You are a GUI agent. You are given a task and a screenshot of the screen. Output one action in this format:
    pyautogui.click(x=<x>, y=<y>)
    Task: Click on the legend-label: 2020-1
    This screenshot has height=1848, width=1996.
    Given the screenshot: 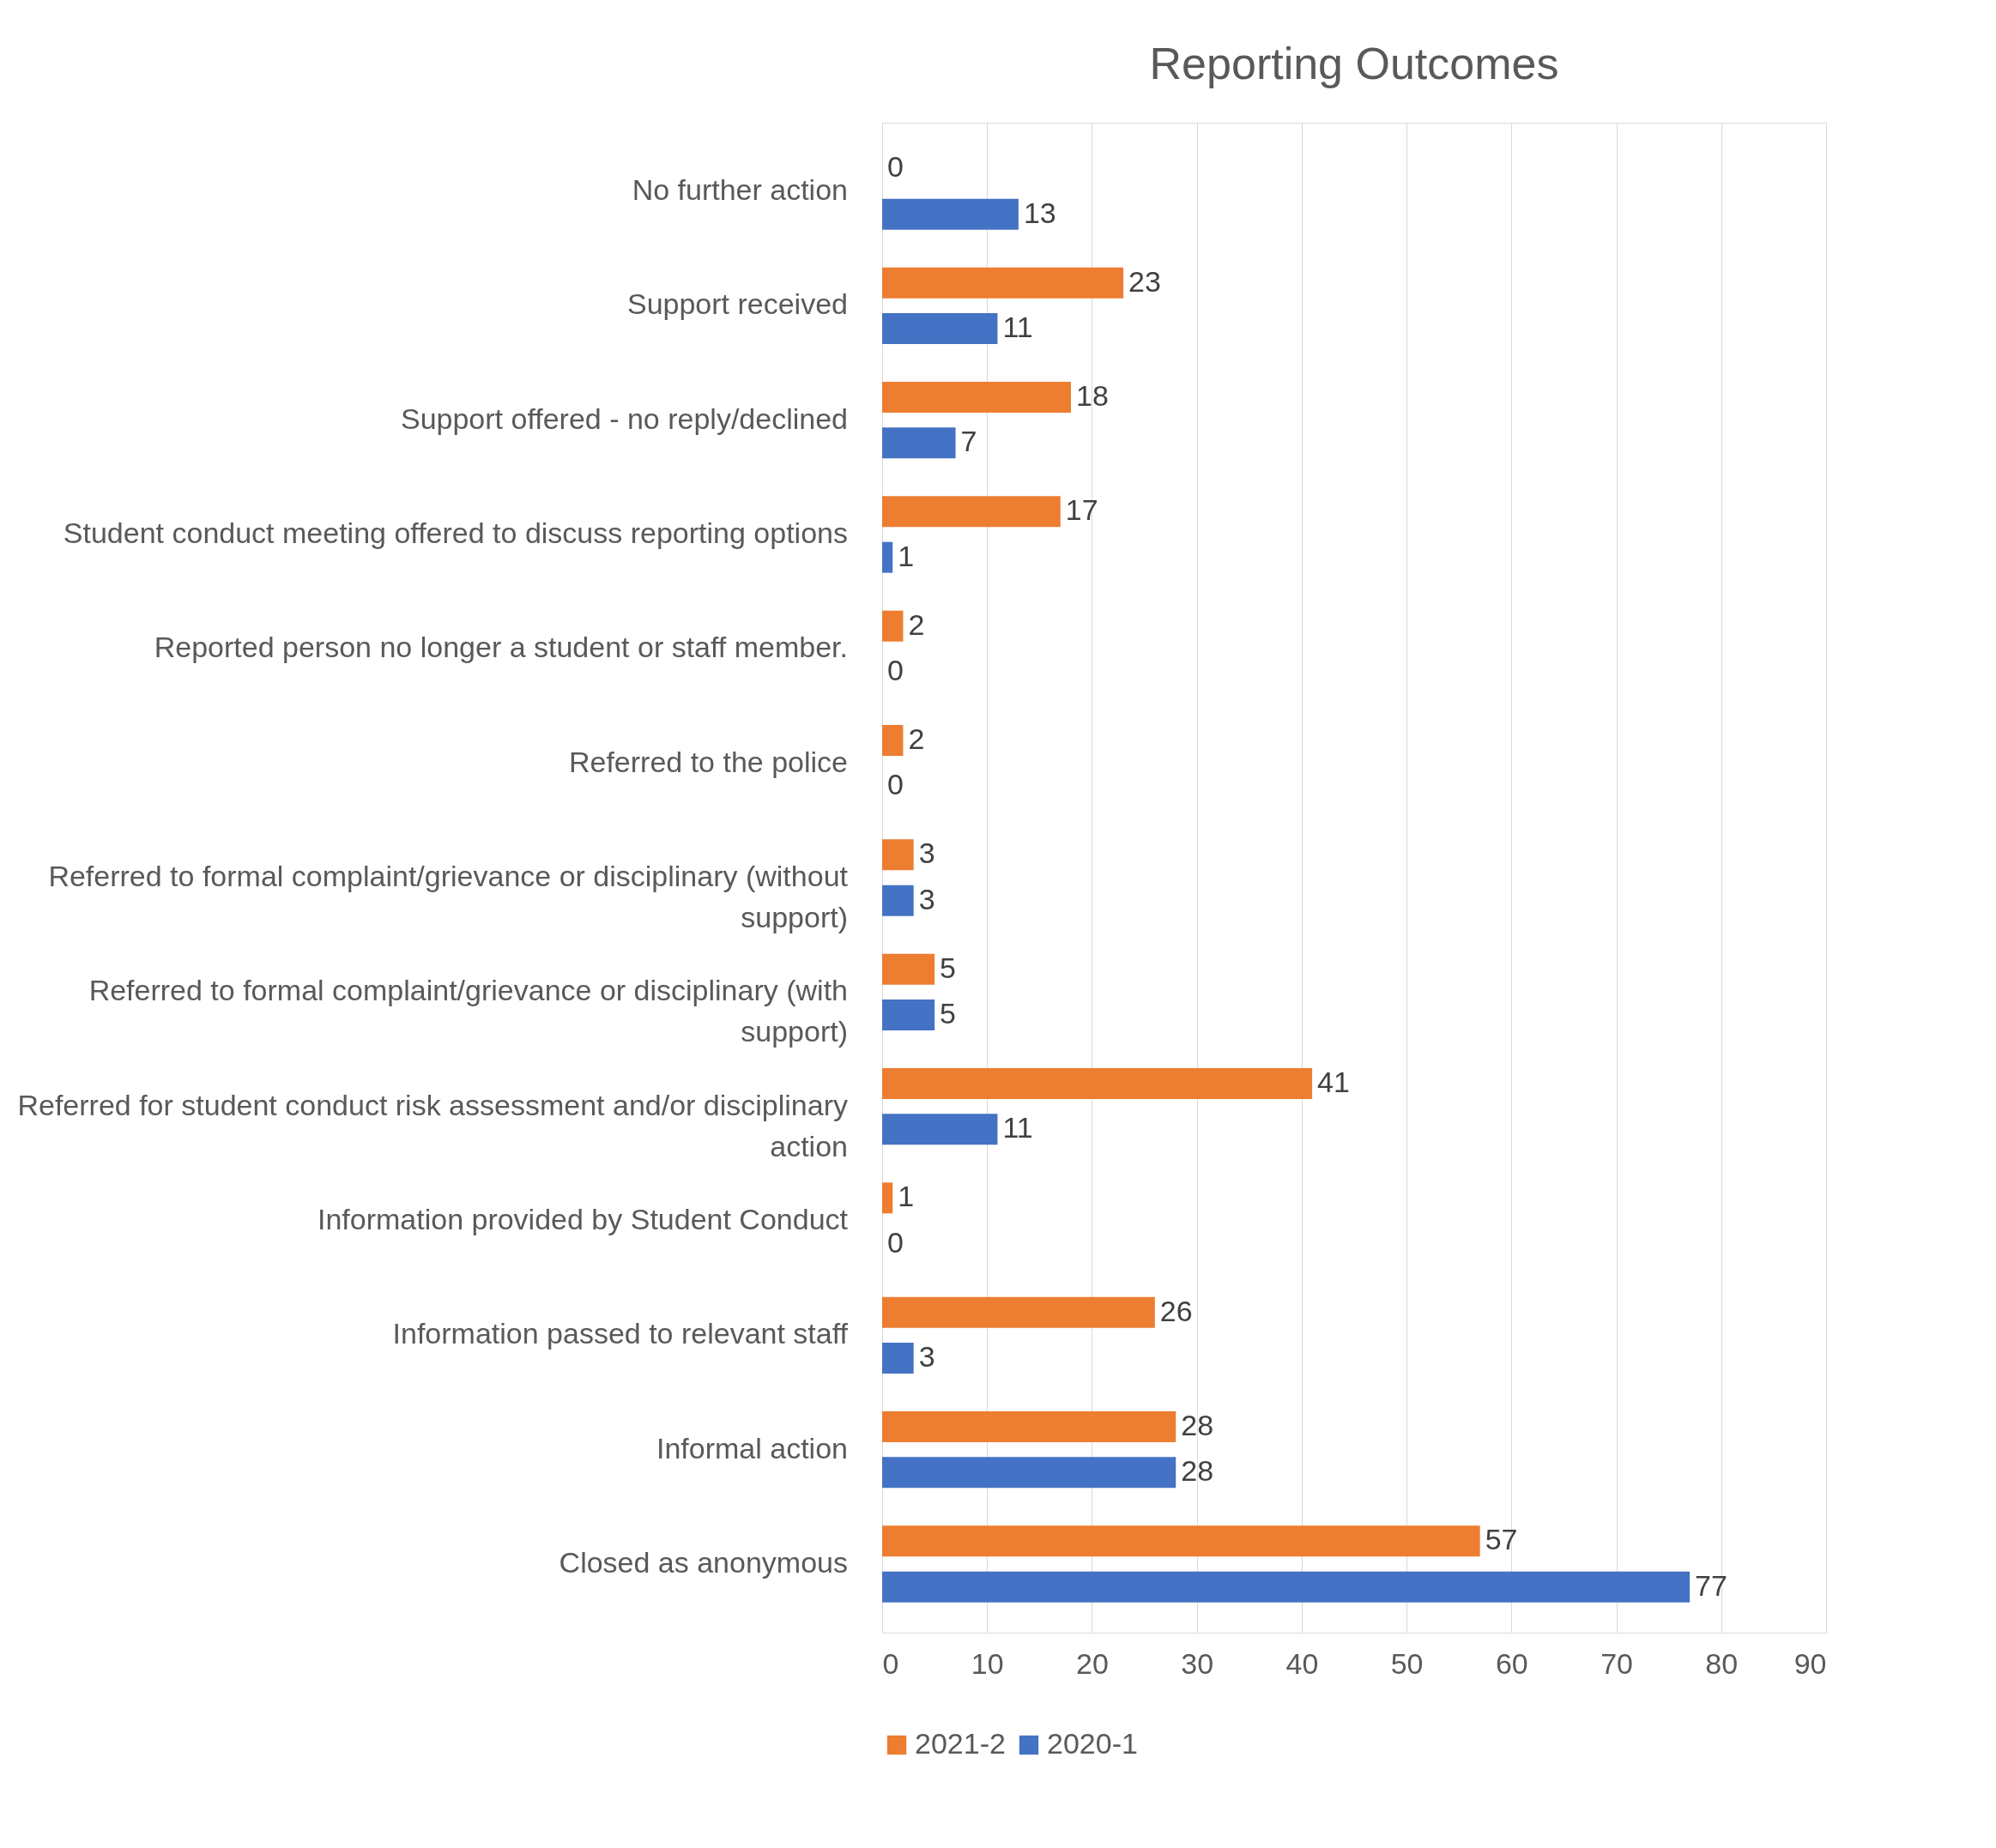 What is the action you would take?
    pyautogui.click(x=1092, y=1743)
    